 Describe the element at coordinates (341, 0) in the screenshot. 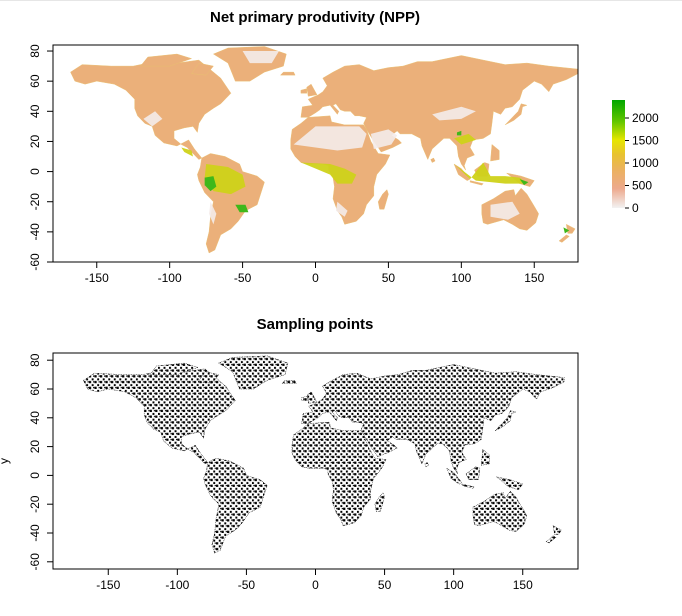

I see `window-top-border` at that location.